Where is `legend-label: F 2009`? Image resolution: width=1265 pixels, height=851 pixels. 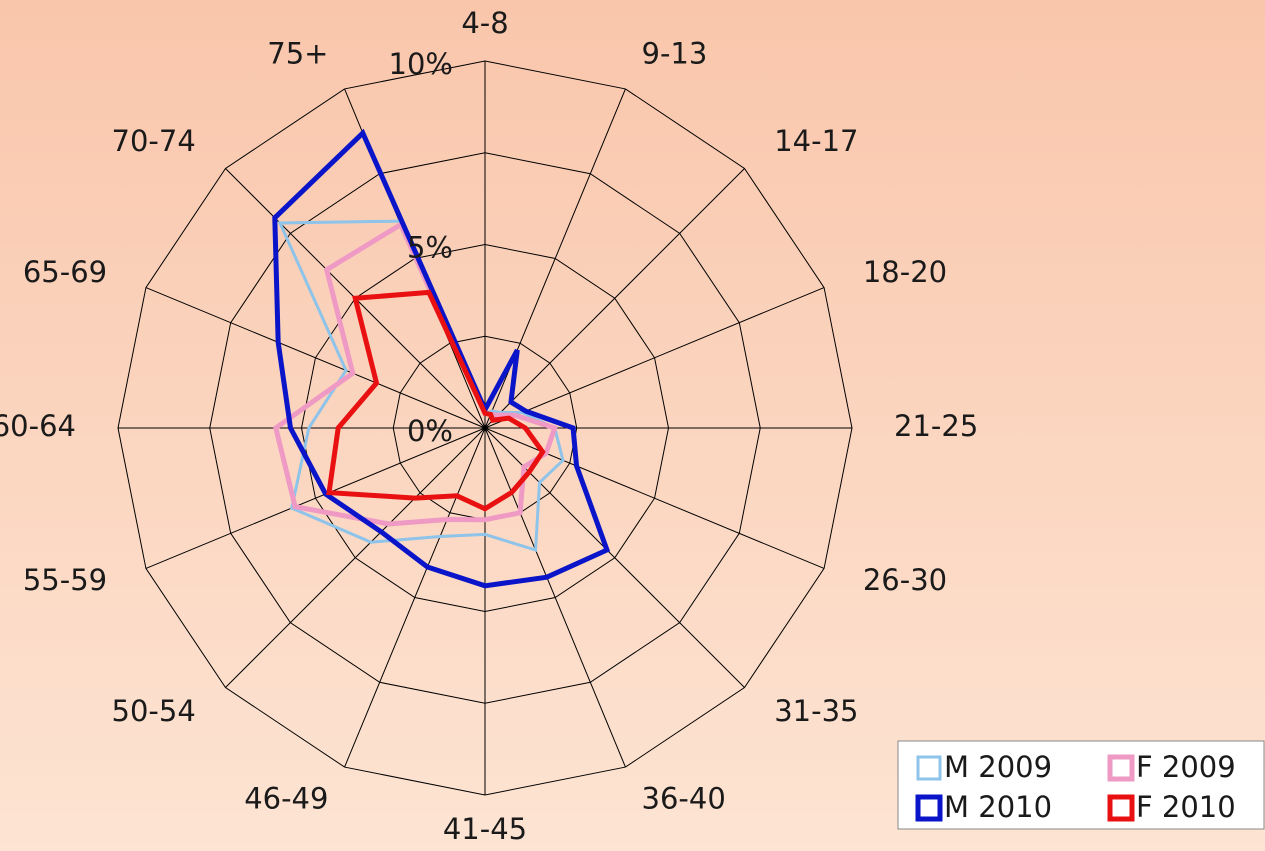
legend-label: F 2009 is located at coordinates (1186, 767).